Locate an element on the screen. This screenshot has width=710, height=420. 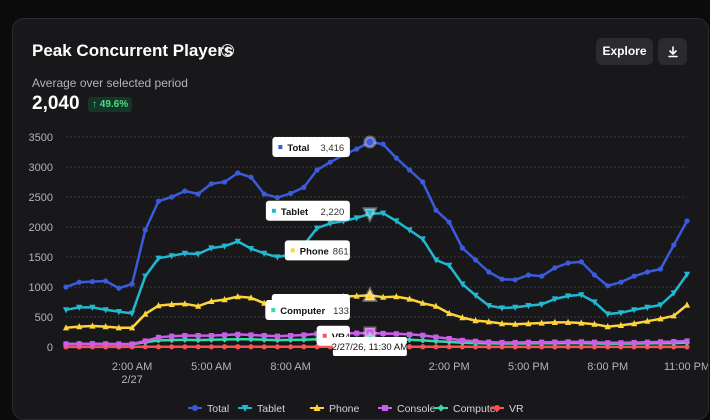
legend-label-console: Console is located at coordinates (416, 409).